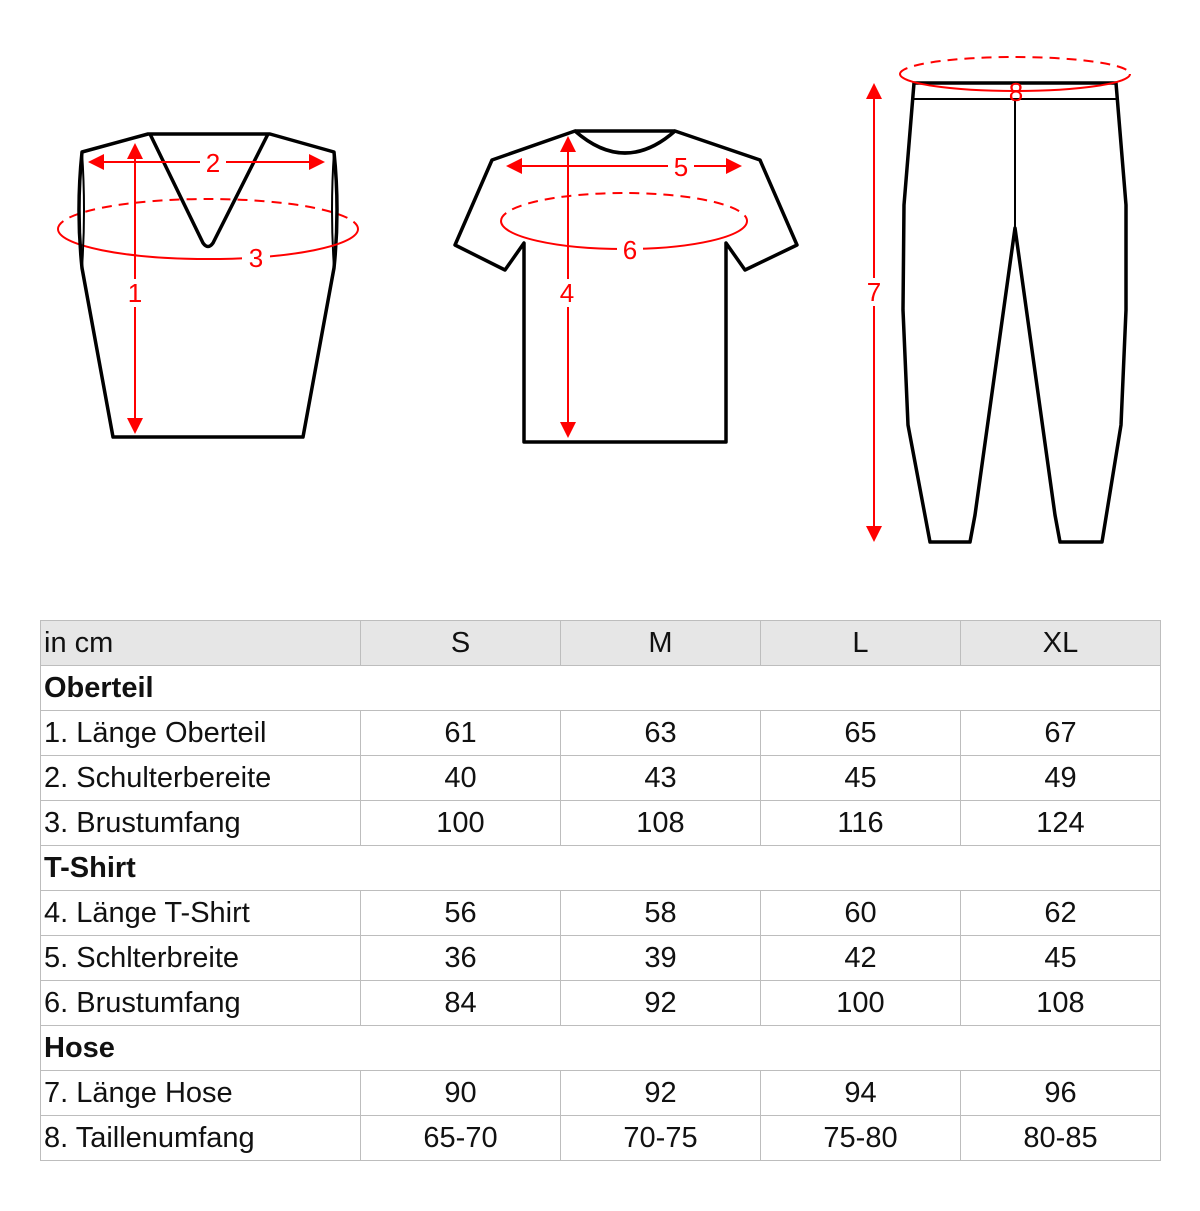 Image resolution: width=1200 pixels, height=1211 pixels. I want to click on size-header-xl: XL, so click(1060, 643).